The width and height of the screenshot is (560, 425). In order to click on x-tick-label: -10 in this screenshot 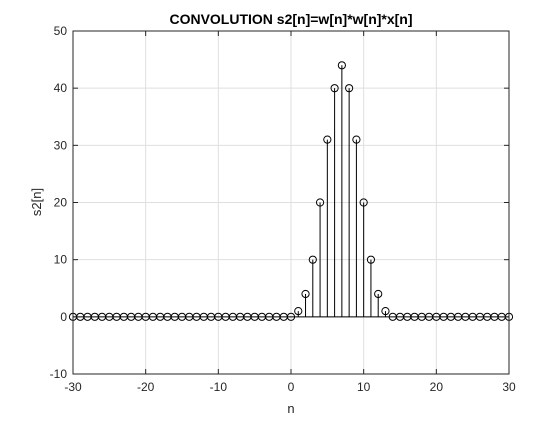, I will do `click(219, 387)`.